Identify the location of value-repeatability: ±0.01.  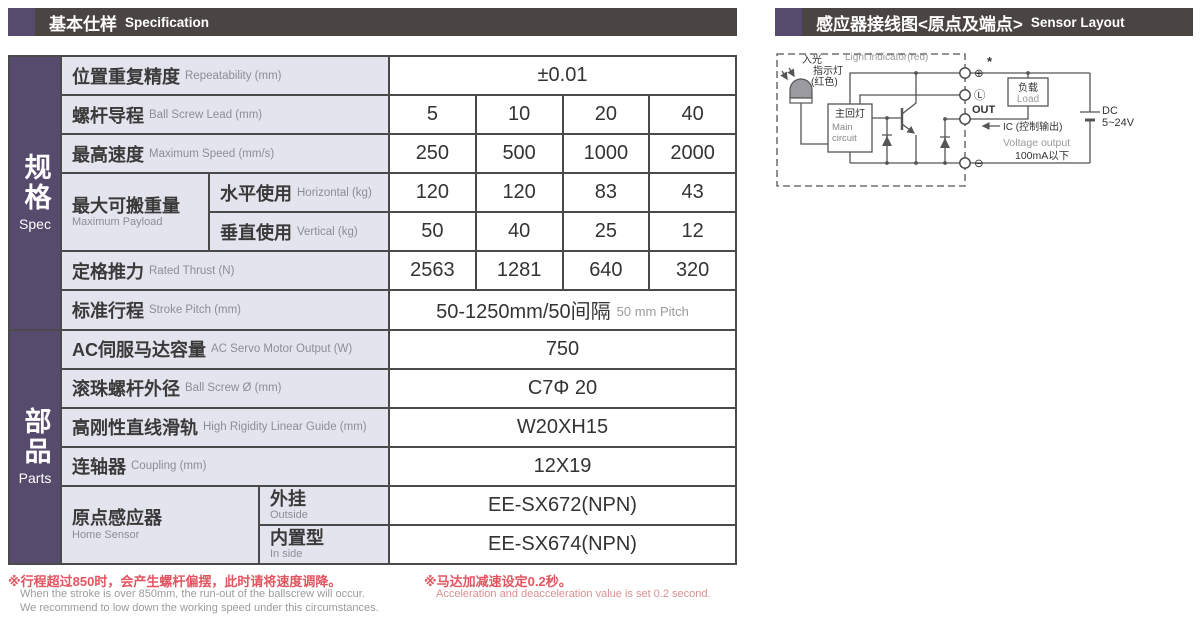
(562, 76).